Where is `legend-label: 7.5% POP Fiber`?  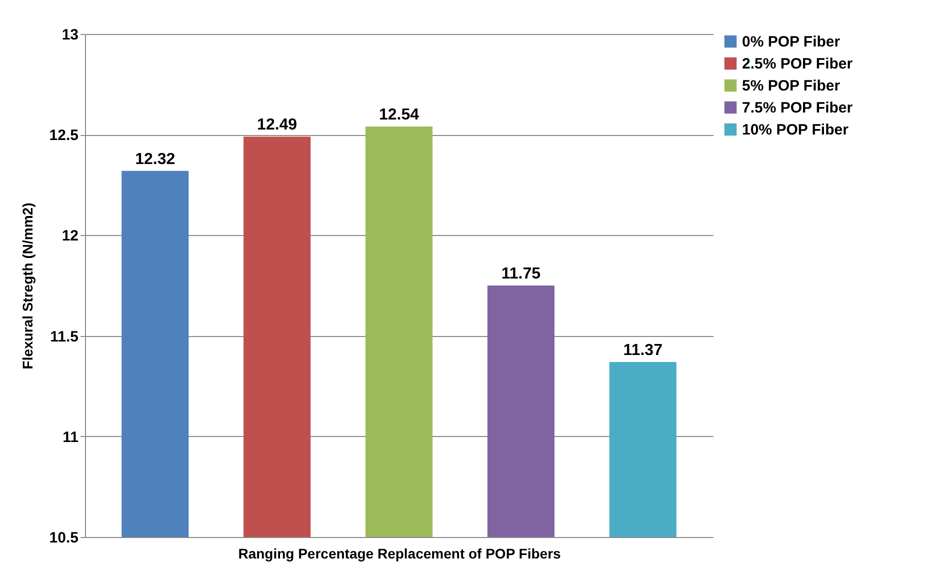
legend-label: 7.5% POP Fiber is located at coordinates (797, 108).